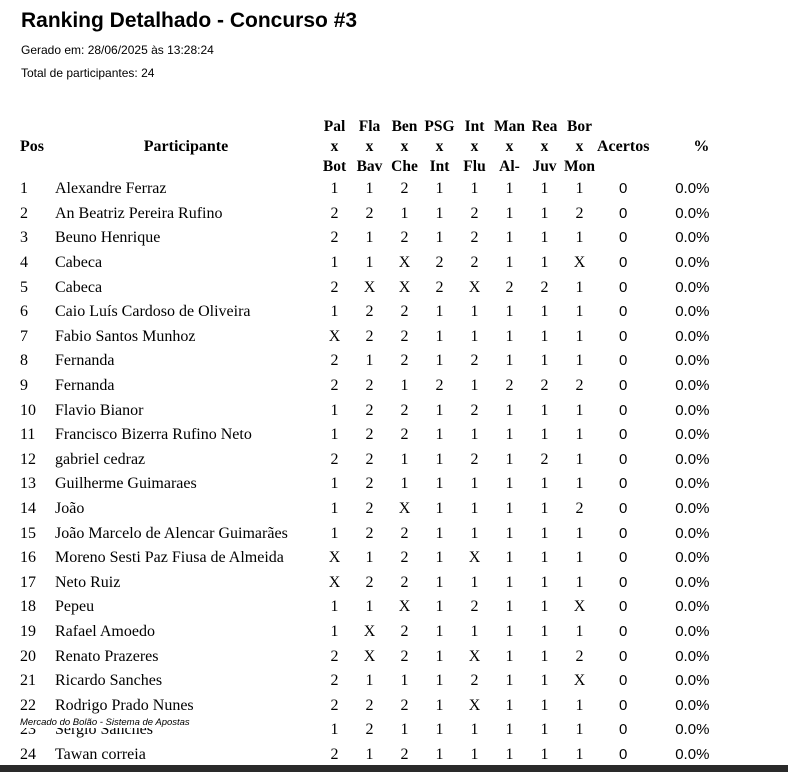 This screenshot has width=788, height=772. Describe the element at coordinates (24, 336) in the screenshot. I see `row-pos: 7` at that location.